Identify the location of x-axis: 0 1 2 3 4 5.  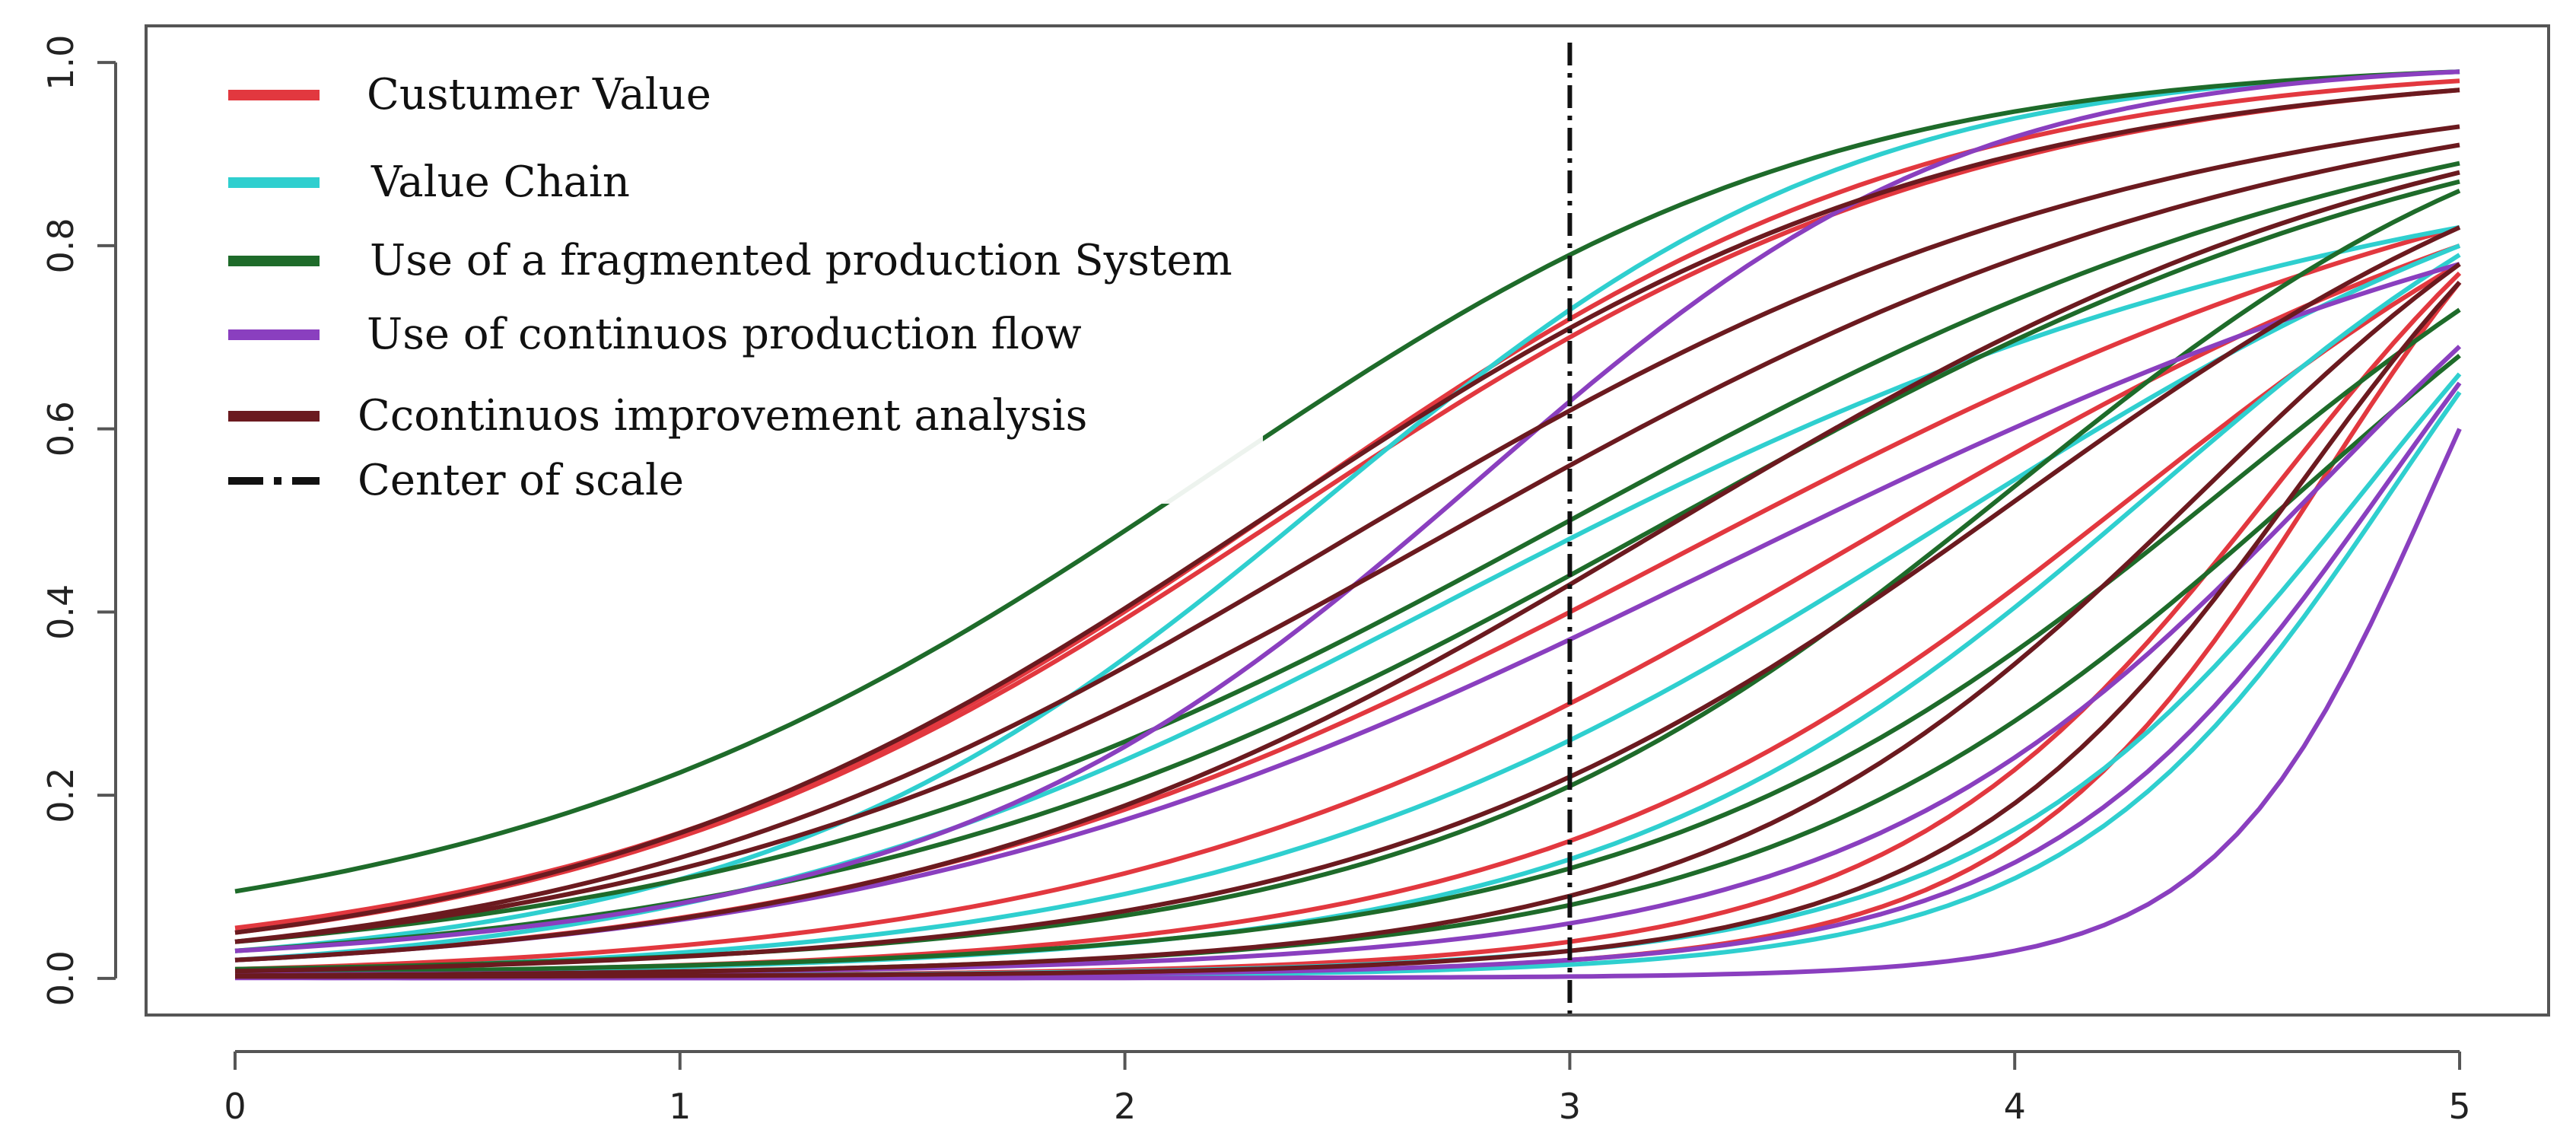
(1348, 1089).